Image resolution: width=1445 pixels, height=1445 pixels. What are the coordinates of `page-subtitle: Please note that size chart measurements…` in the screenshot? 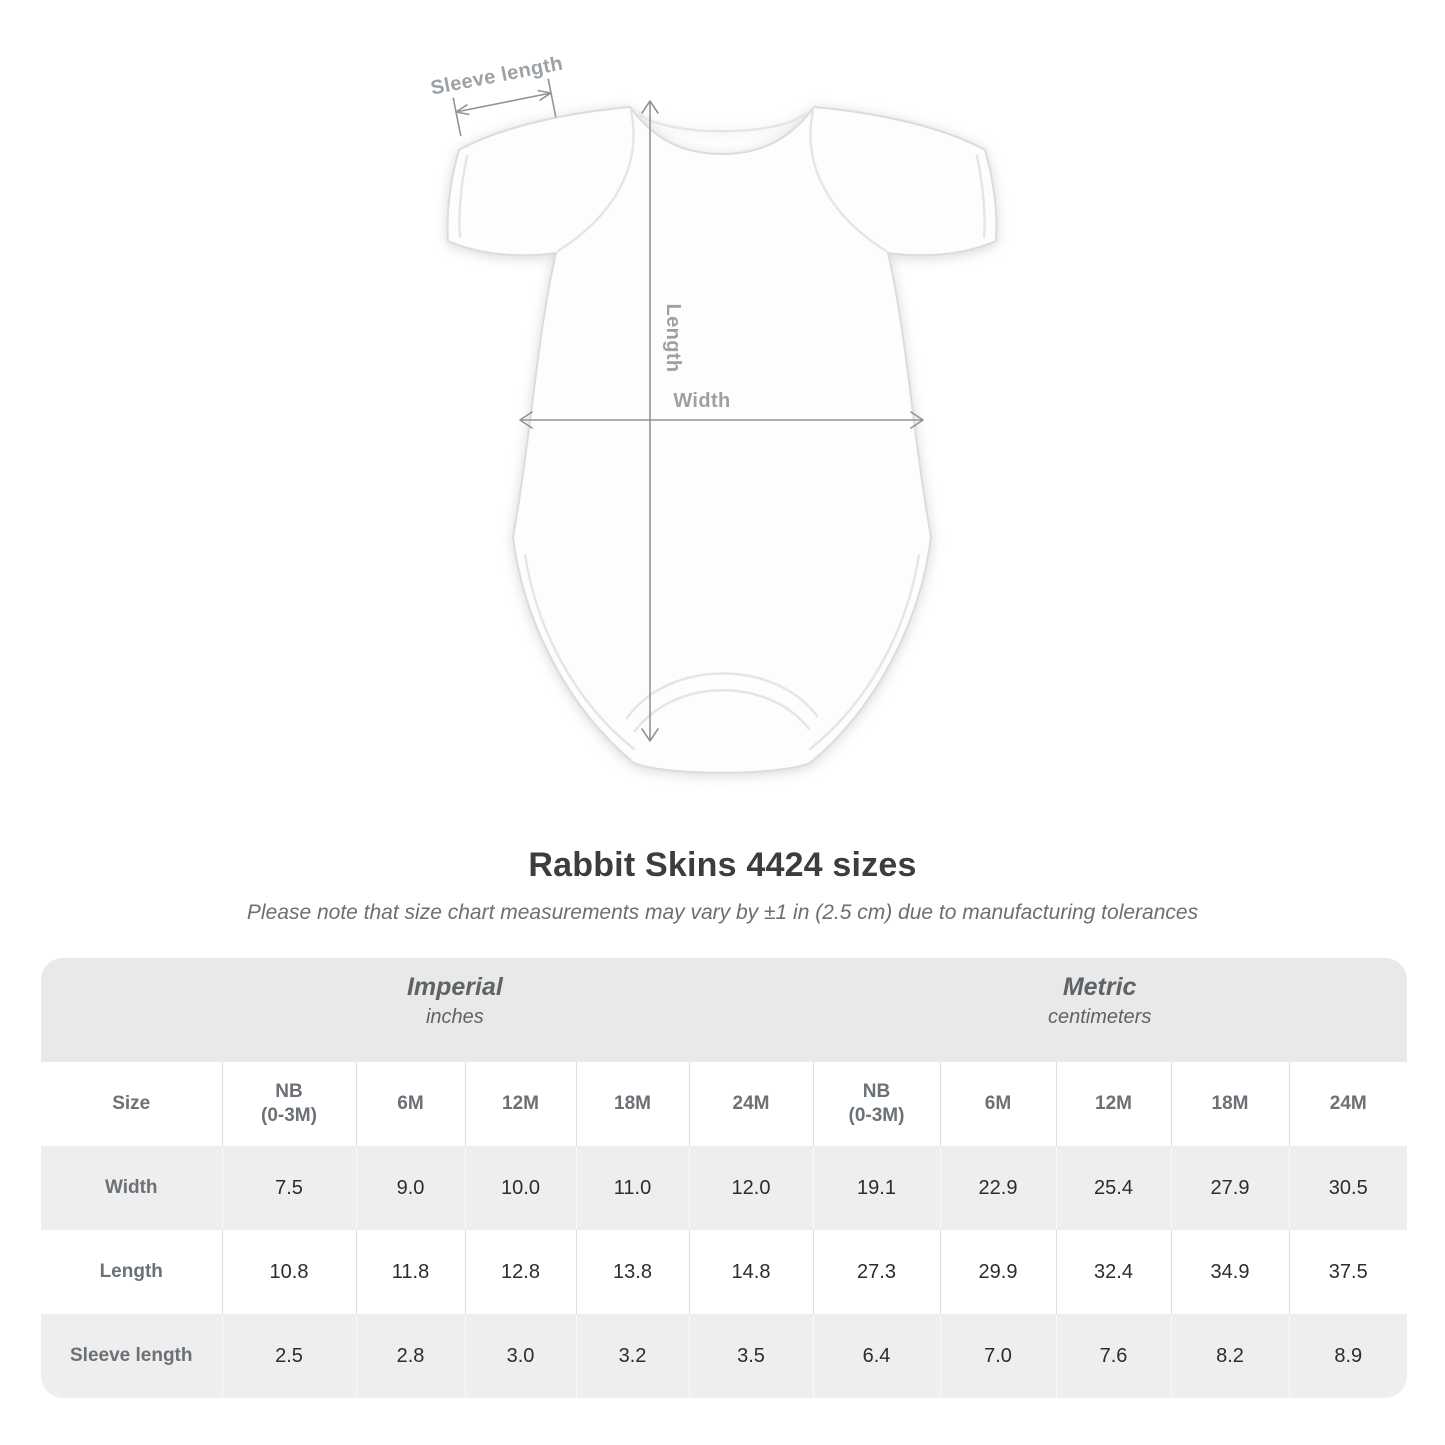 It's located at (722, 912).